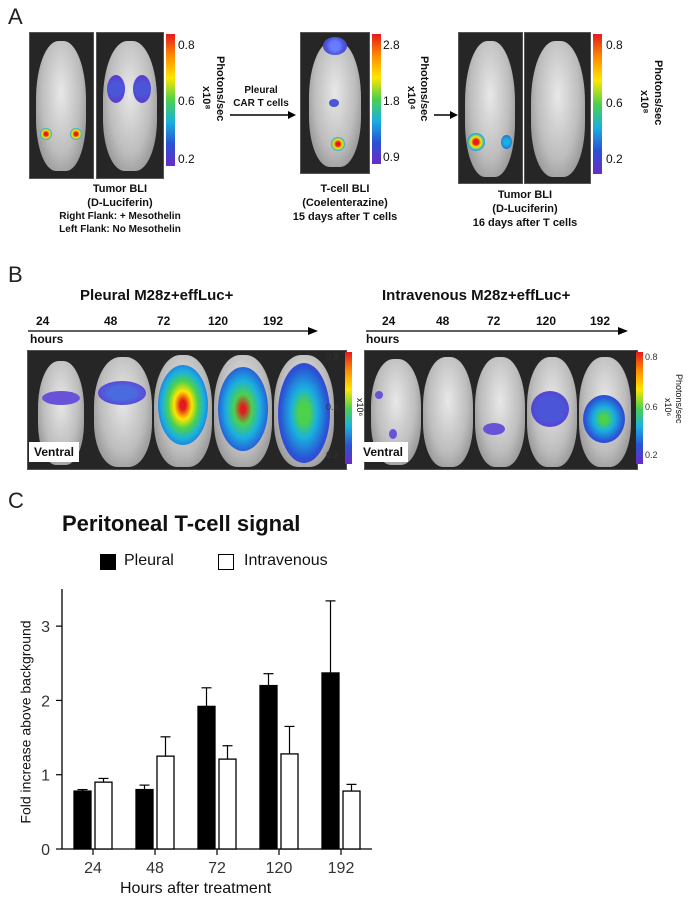  I want to click on caption-a-mid-2: (Coelenterazine), so click(345, 203).